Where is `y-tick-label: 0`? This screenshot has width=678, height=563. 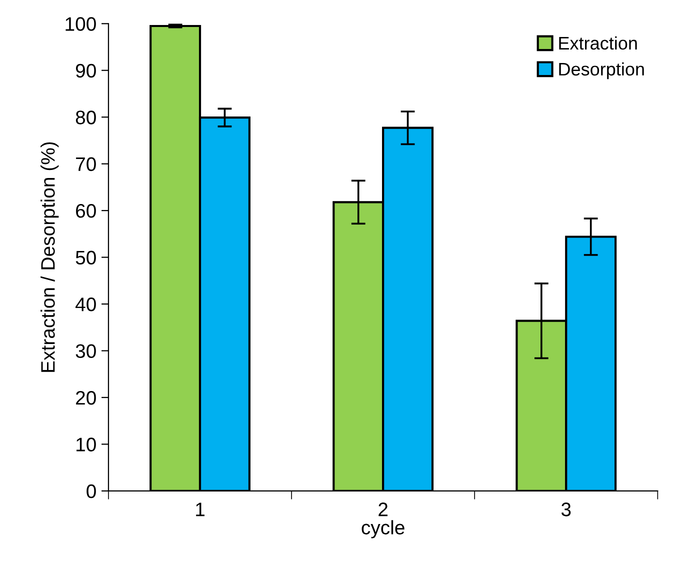 y-tick-label: 0 is located at coordinates (91, 491).